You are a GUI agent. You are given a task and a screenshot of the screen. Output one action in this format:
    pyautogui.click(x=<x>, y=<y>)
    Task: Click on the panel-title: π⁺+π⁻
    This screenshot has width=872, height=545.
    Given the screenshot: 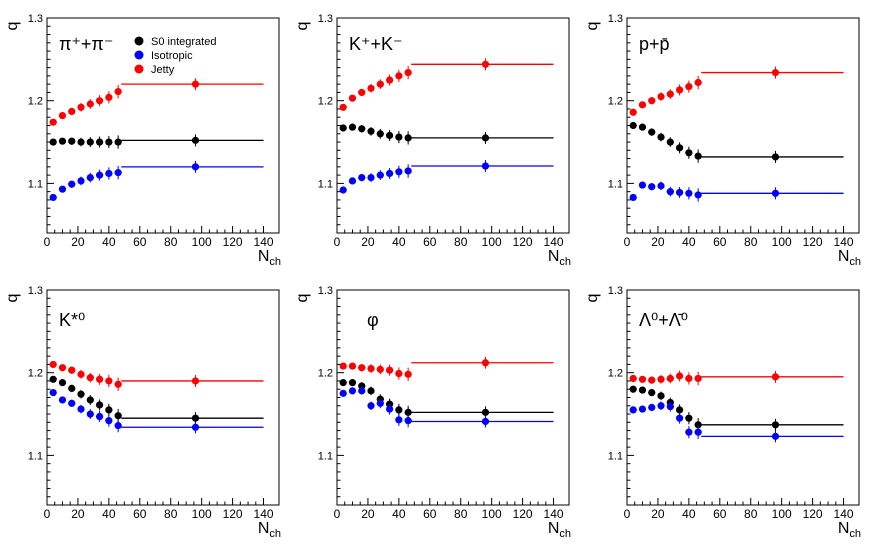 What is the action you would take?
    pyautogui.click(x=86, y=44)
    